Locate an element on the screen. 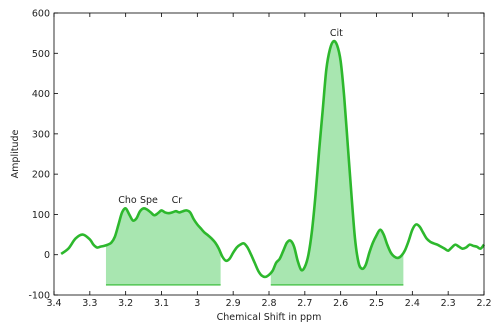 Image resolution: width=493 pixels, height=329 pixels. peak-label-cr: Cr is located at coordinates (177, 200).